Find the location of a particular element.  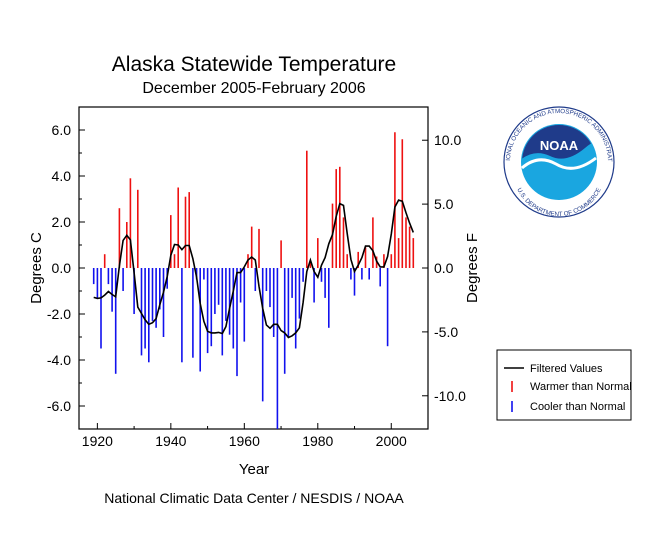

x-tick-label: 1980 is located at coordinates (317, 441).